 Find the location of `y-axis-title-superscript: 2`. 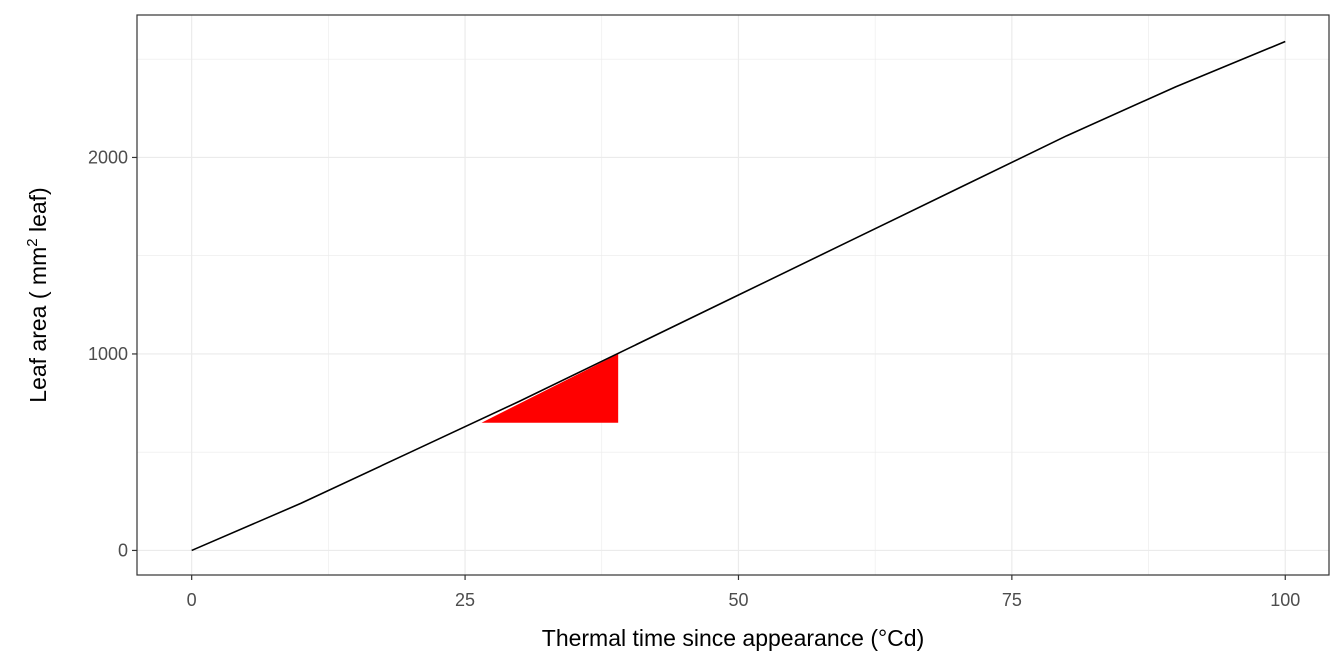

y-axis-title-superscript: 2 is located at coordinates (32, 242).